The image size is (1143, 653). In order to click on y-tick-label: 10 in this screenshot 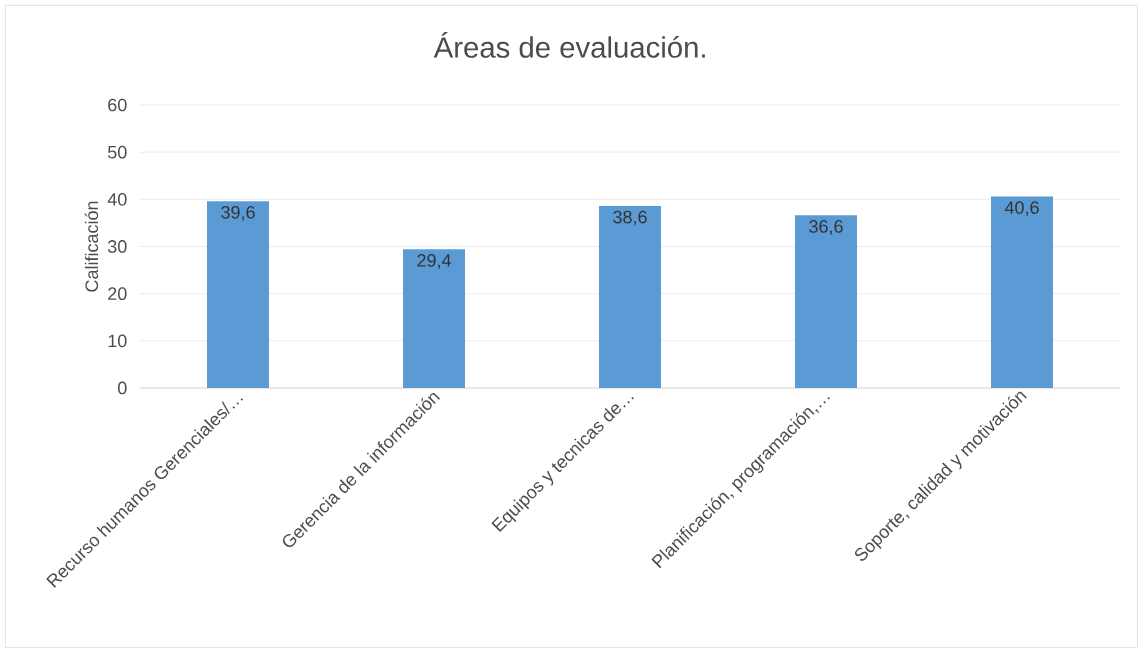, I will do `click(117, 341)`.